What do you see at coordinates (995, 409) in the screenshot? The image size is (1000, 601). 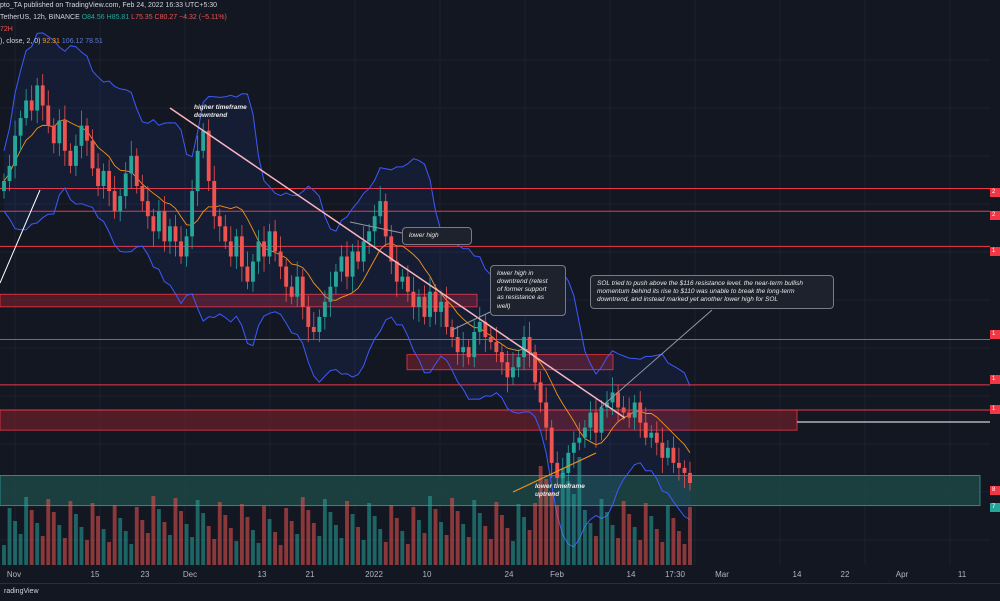 I see `price-tag: 1` at bounding box center [995, 409].